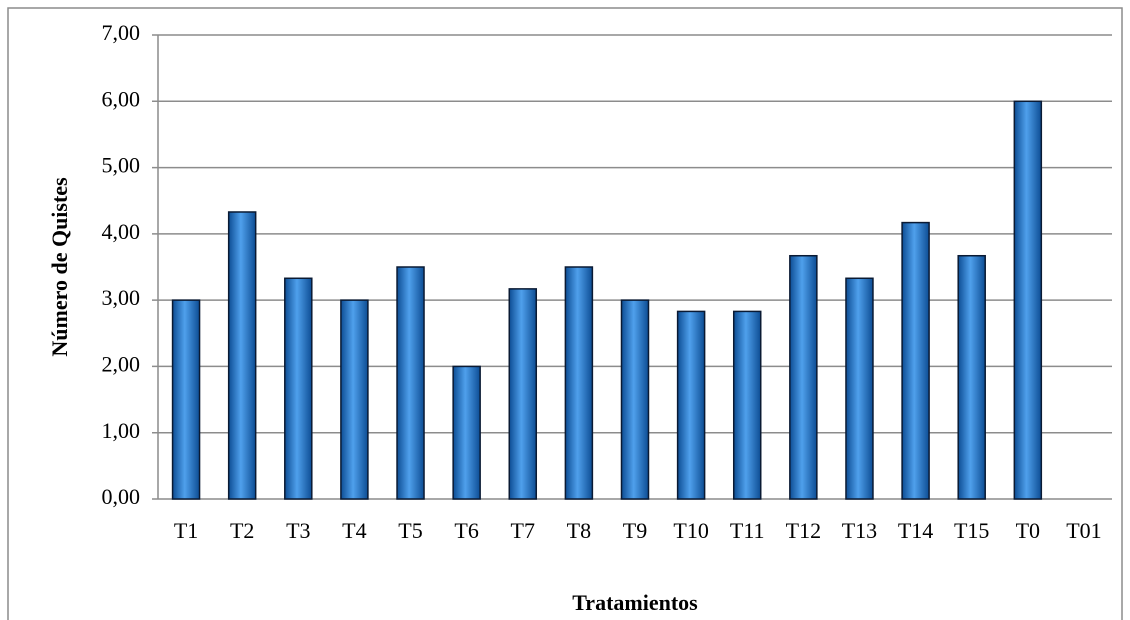  What do you see at coordinates (690, 530) in the screenshot?
I see `x-tick-label: T10` at bounding box center [690, 530].